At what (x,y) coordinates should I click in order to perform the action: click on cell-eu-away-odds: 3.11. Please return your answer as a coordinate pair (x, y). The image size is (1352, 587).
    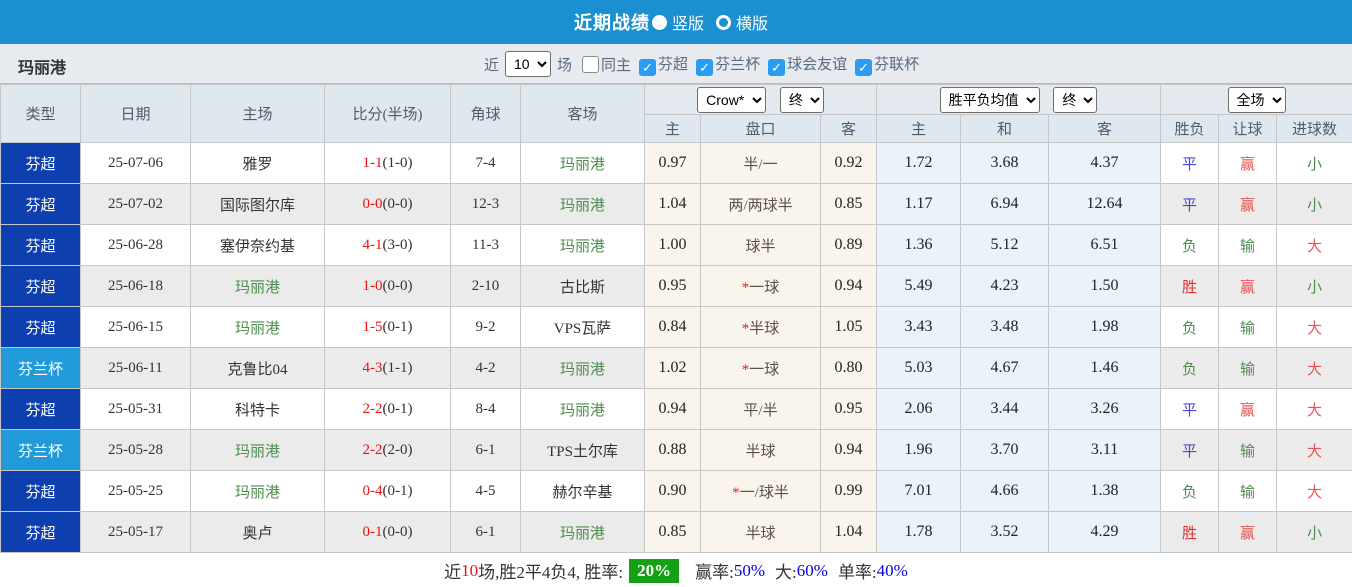
    Looking at the image, I should click on (1105, 450).